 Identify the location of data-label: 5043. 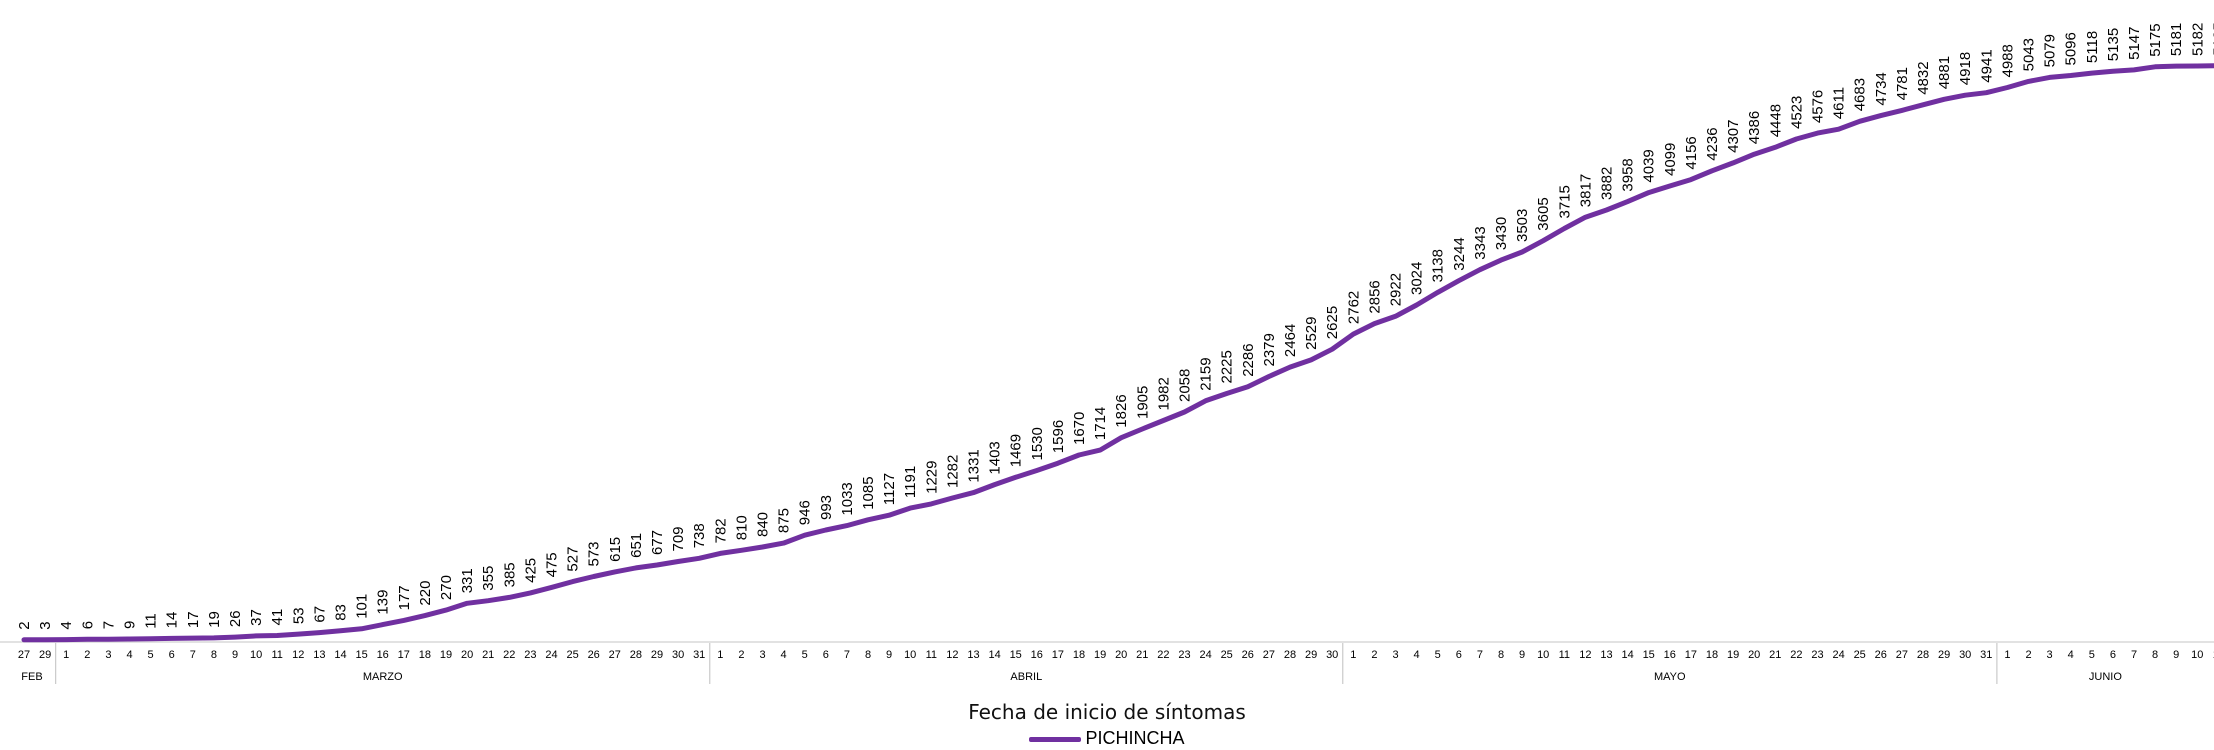
(2029, 54).